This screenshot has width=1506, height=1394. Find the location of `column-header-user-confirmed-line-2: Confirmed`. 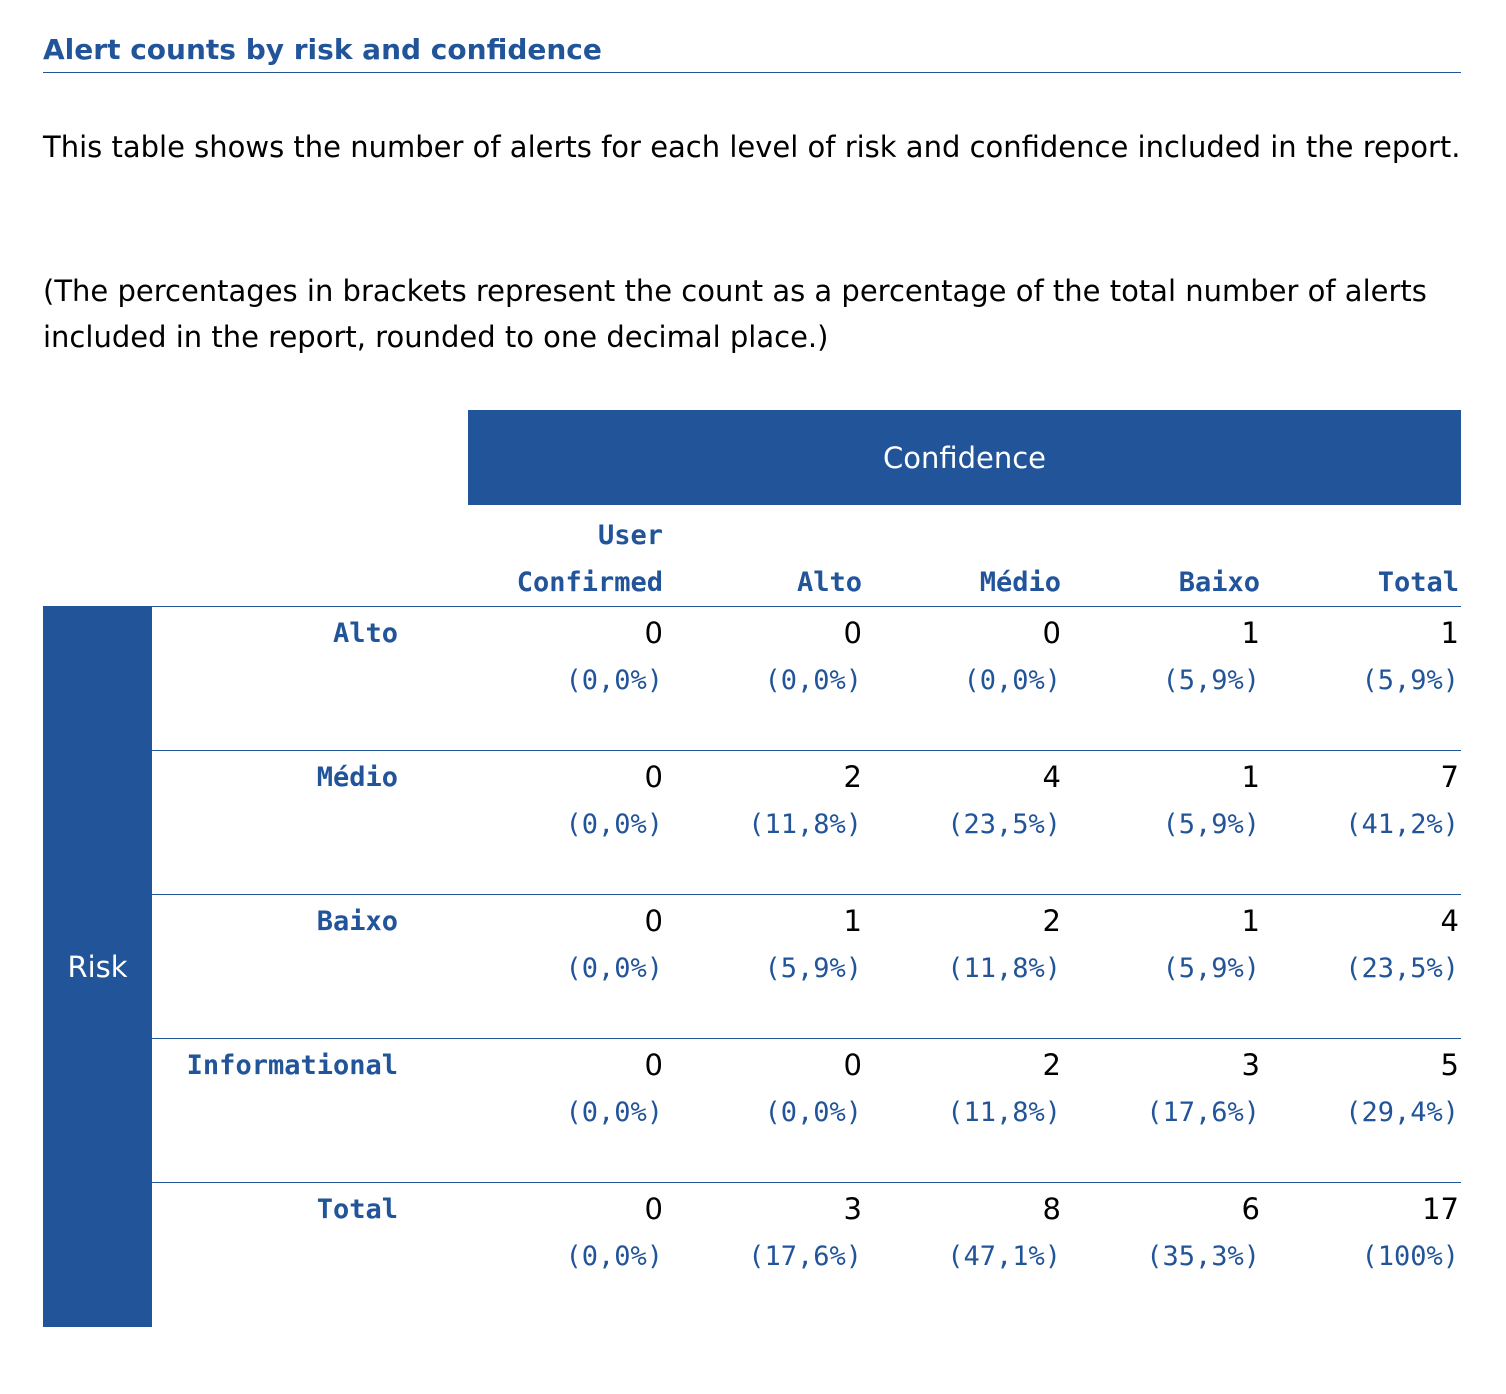

column-header-user-confirmed-line-2: Confirmed is located at coordinates (589, 582).